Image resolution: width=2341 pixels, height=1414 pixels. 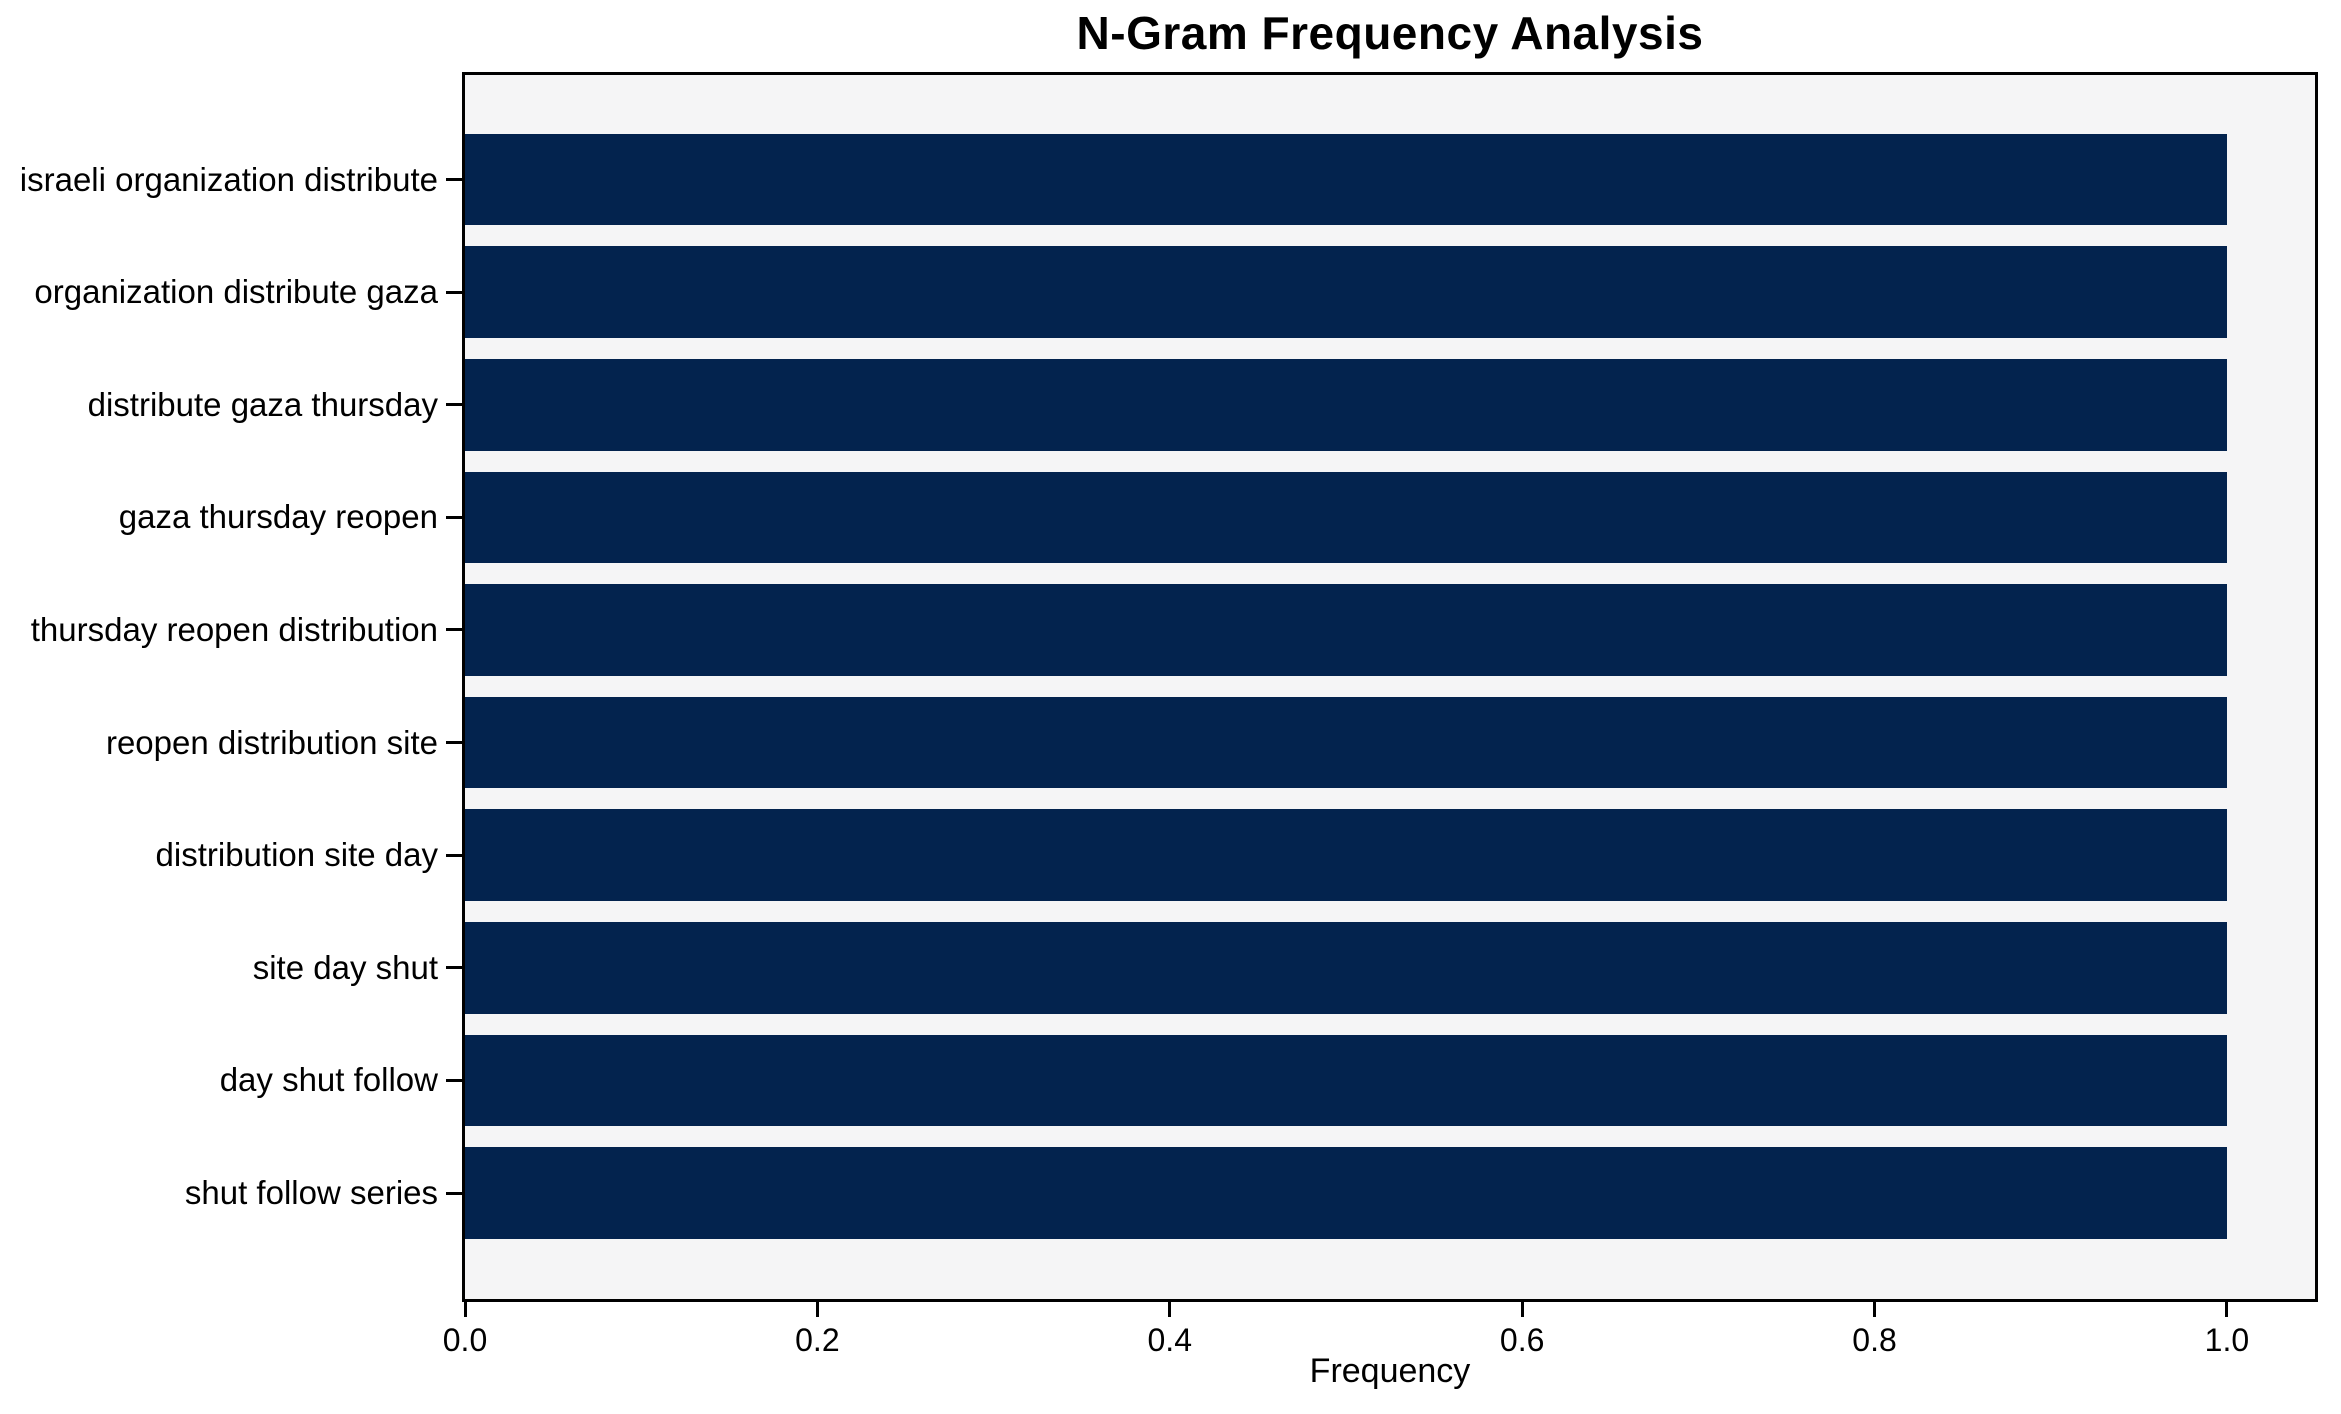 What do you see at coordinates (262, 404) in the screenshot?
I see `y-tick-label: distribute gaza thursday` at bounding box center [262, 404].